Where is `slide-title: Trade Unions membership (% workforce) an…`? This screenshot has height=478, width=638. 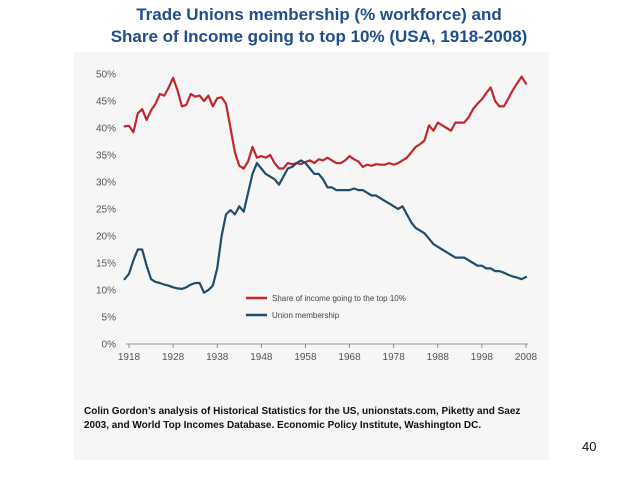
slide-title: Trade Unions membership (% workforce) an… is located at coordinates (319, 26).